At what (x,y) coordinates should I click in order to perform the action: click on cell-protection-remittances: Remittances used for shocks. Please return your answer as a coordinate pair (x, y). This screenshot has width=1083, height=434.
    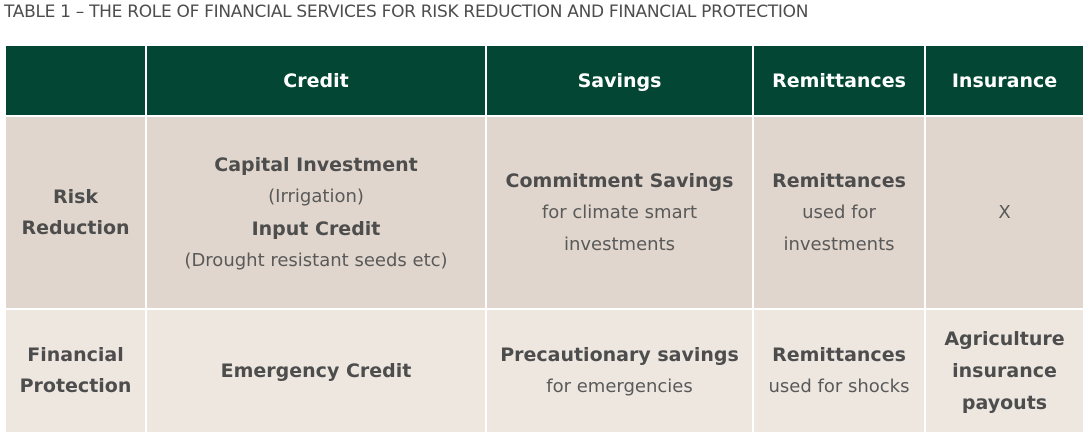
    Looking at the image, I should click on (839, 371).